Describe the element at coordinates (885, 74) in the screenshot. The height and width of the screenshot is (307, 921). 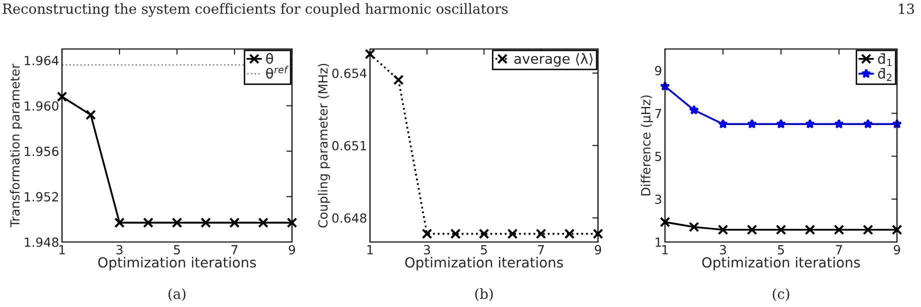
I see `legend-label: d̄$_{2}$` at that location.